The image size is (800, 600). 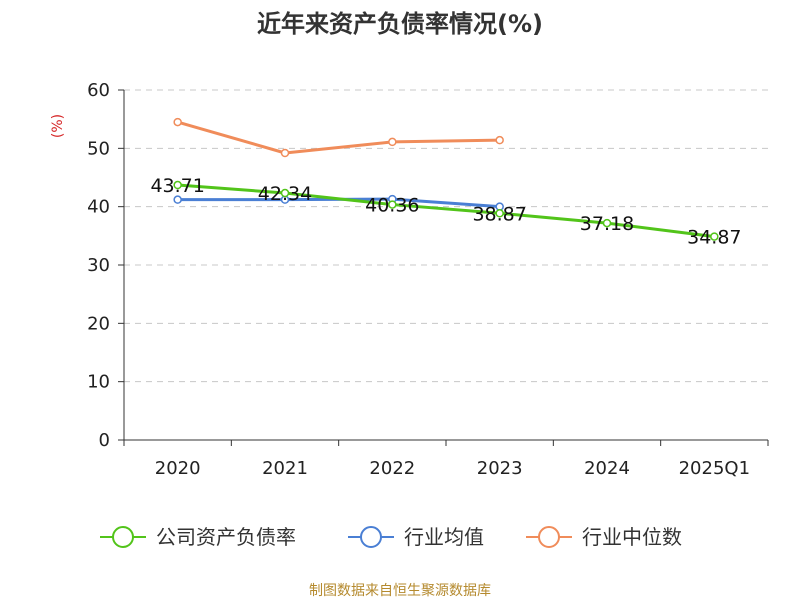 I want to click on series-layer, so click(x=446, y=179).